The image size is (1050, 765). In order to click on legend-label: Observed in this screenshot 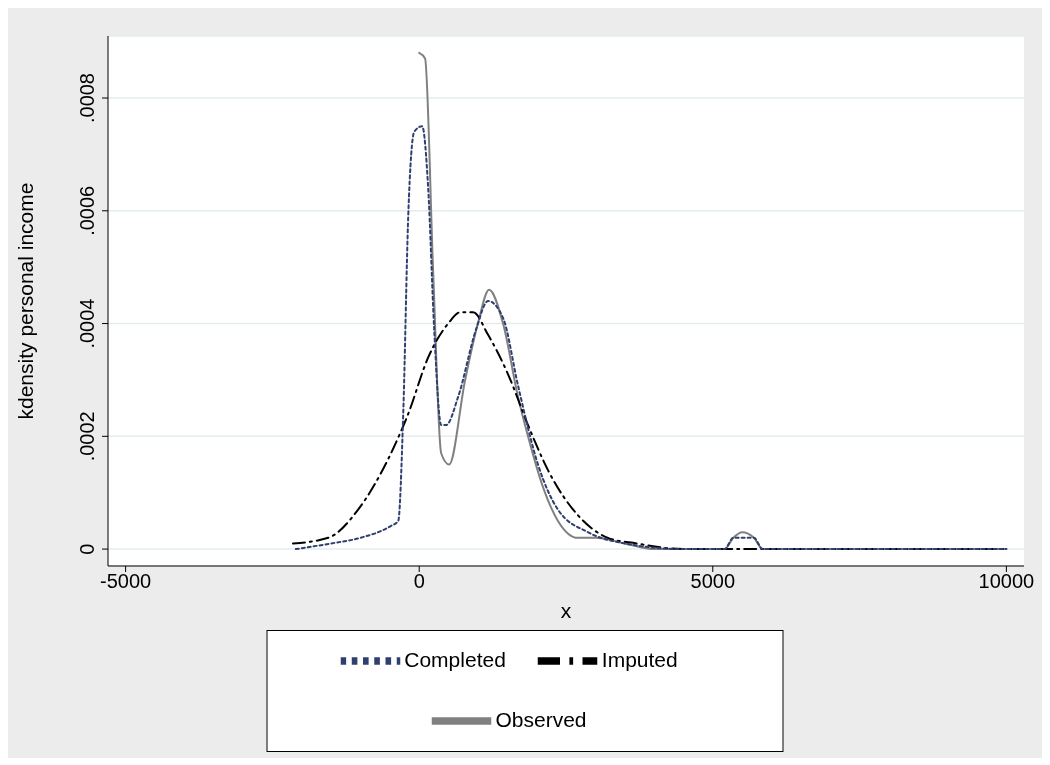, I will do `click(541, 719)`.